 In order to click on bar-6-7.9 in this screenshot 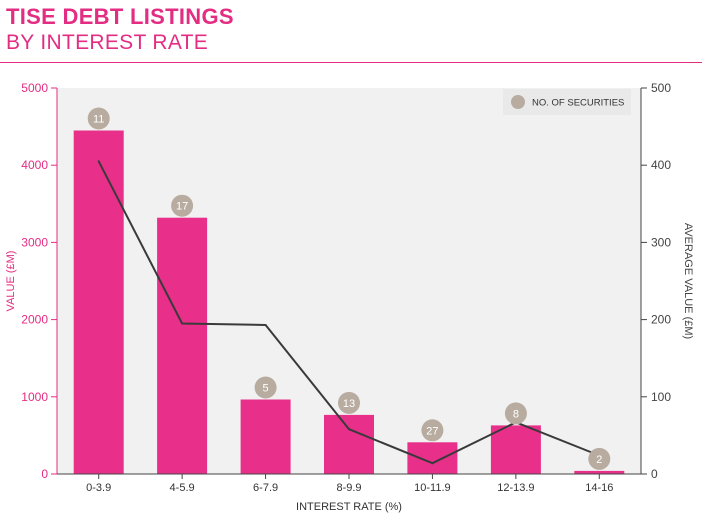, I will do `click(265, 436)`.